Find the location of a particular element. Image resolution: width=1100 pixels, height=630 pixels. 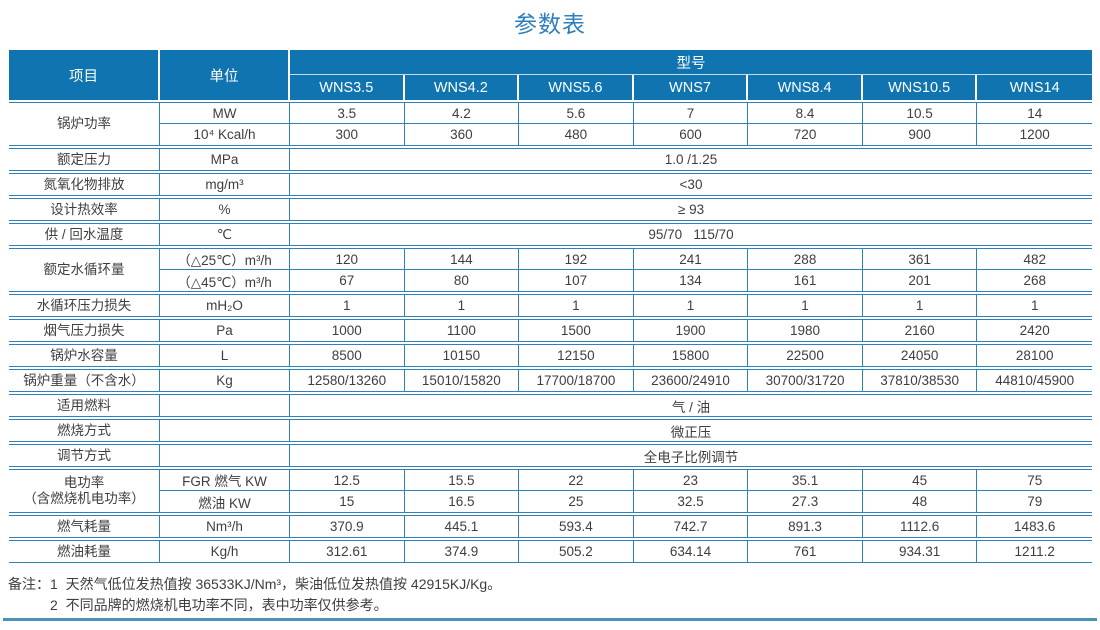

row-unit: mH₂O is located at coordinates (225, 305).